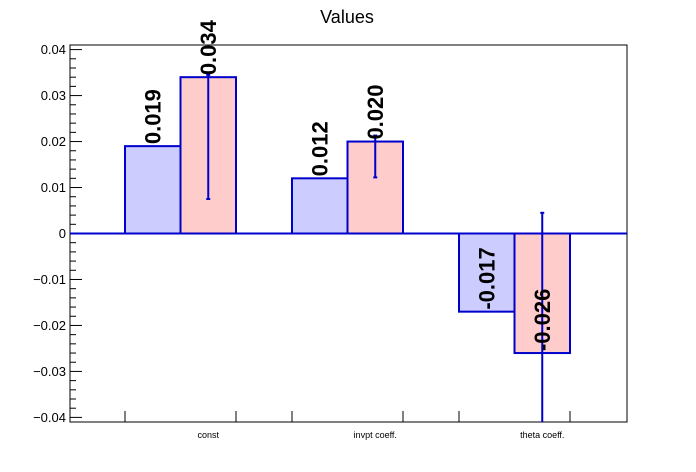 This screenshot has height=472, width=696. Describe the element at coordinates (49, 417) in the screenshot. I see `y-tick-label: −0.04` at that location.